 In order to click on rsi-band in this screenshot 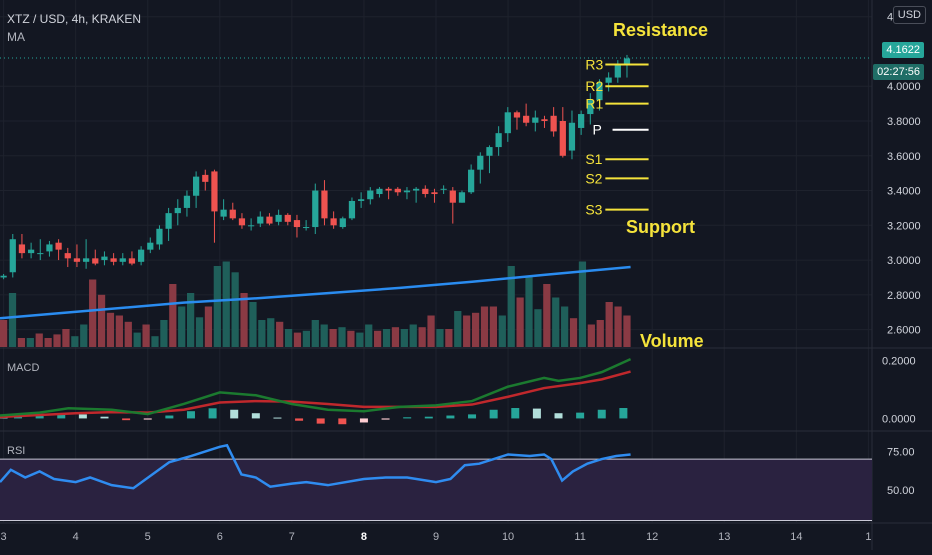, I will do `click(436, 489)`.